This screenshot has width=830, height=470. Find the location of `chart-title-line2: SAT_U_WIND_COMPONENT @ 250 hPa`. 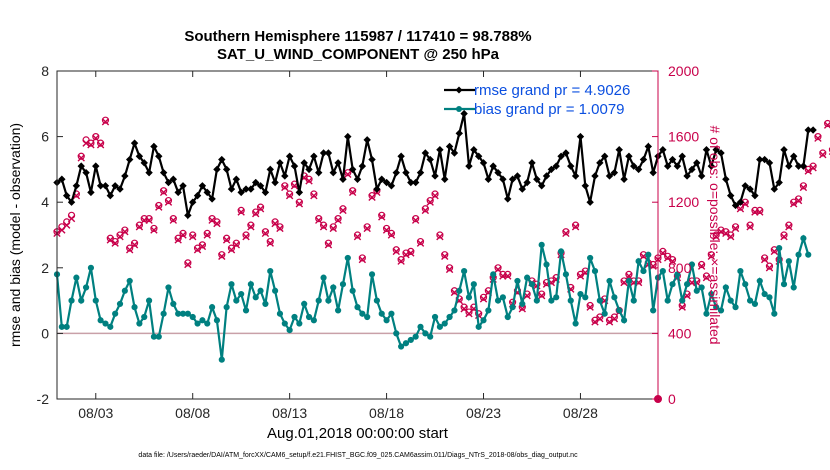

chart-title-line2: SAT_U_WIND_COMPONENT @ 250 hPa is located at coordinates (358, 54).